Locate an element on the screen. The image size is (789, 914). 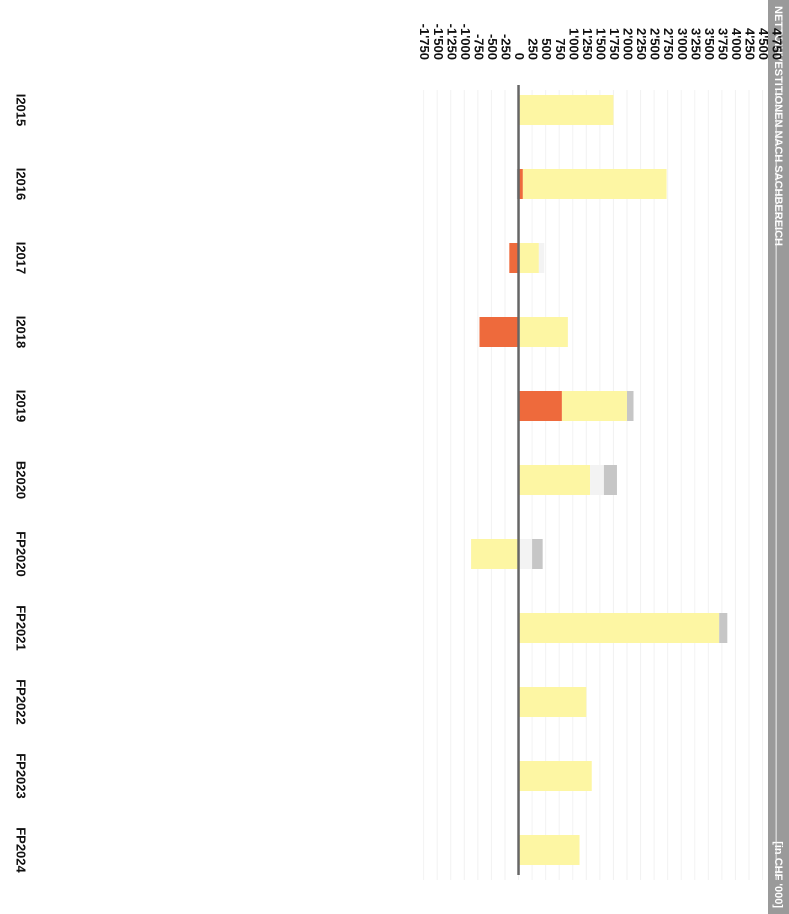
x-tick-label: FP2020 is located at coordinates (21, 554).